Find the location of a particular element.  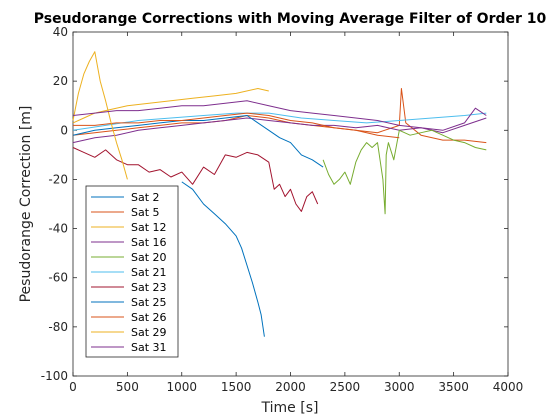

x-tick-label-2: 1000 is located at coordinates (181, 387).